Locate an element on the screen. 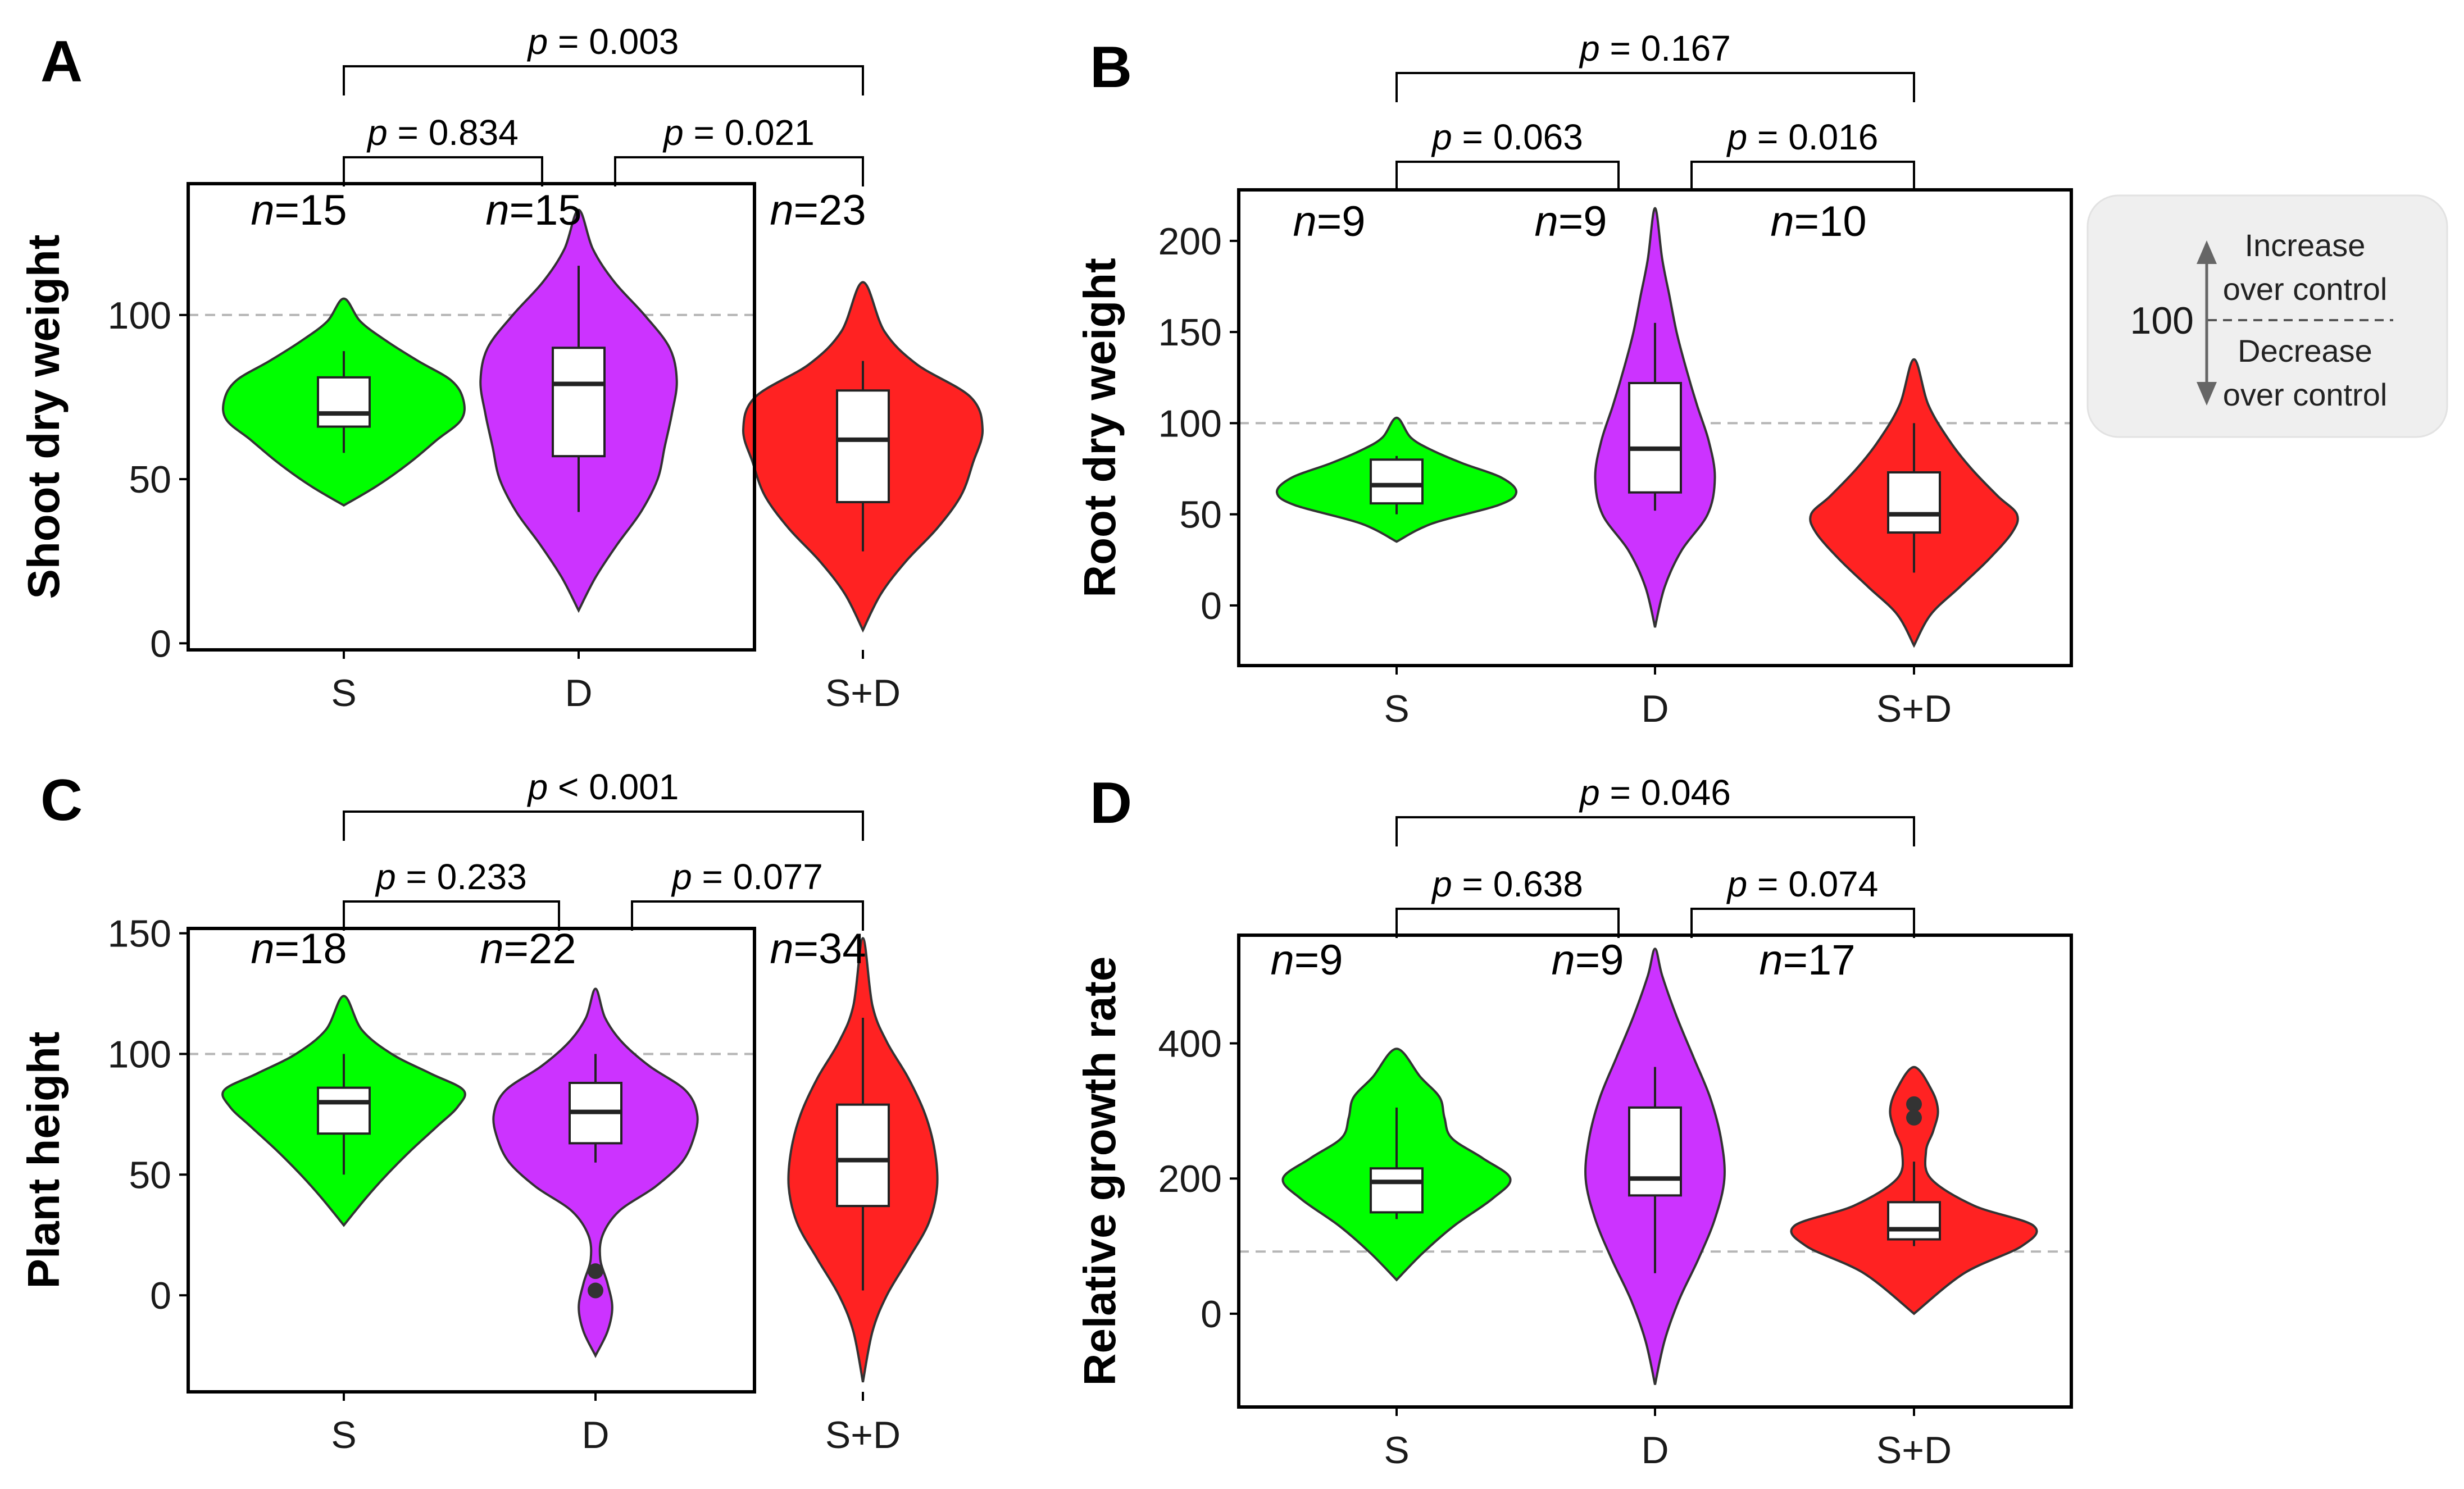 Image resolution: width=2464 pixels, height=1489 pixels. p-value-label: p = 0.233 is located at coordinates (451, 877).